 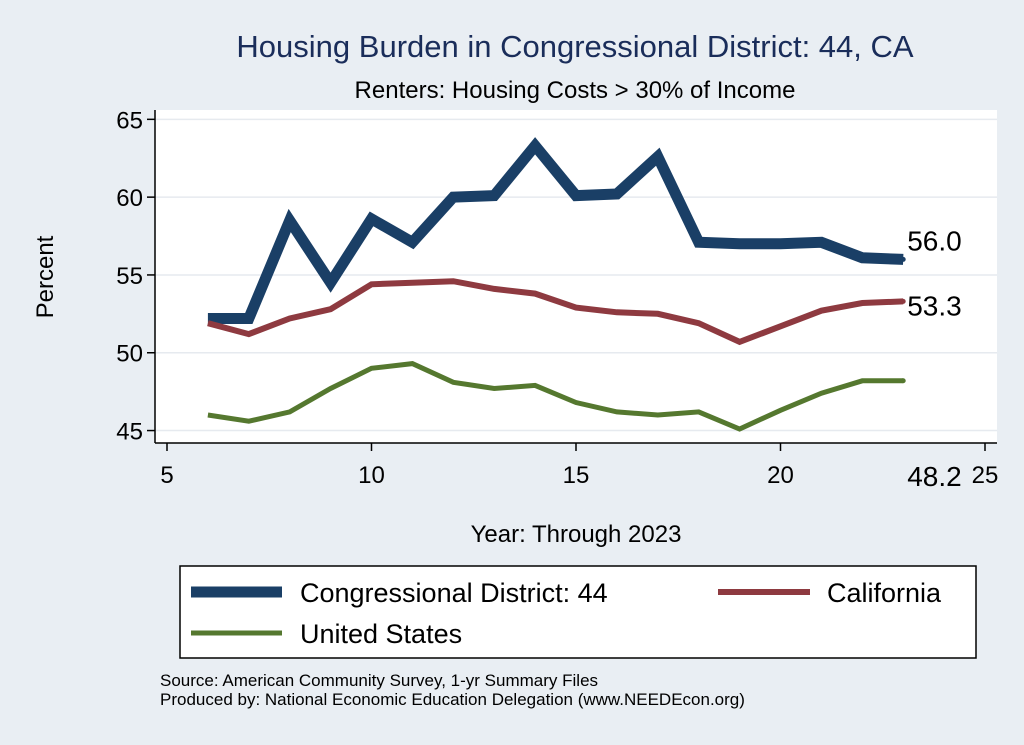 I want to click on legend-label-district: Congressional District: 44, so click(x=454, y=593).